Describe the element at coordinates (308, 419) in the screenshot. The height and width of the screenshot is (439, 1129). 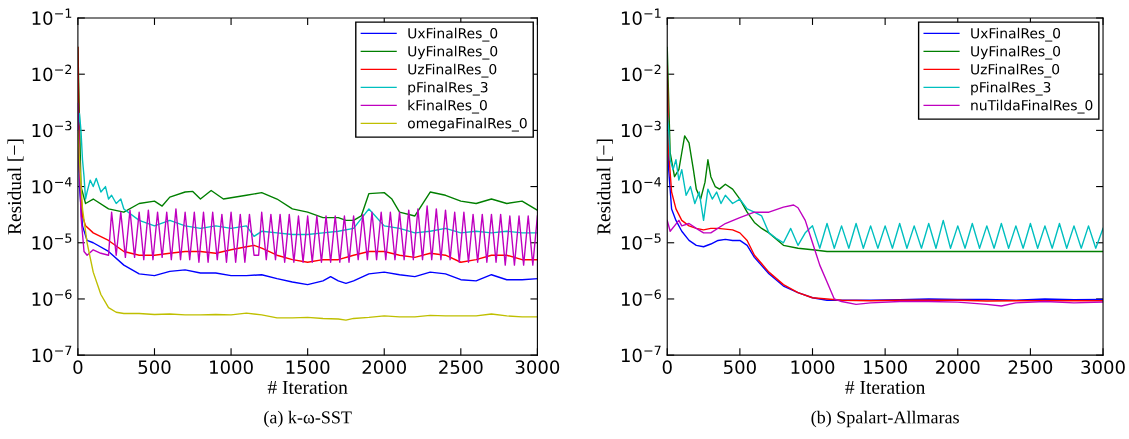
I see `text: (a) k-ω-SST` at that location.